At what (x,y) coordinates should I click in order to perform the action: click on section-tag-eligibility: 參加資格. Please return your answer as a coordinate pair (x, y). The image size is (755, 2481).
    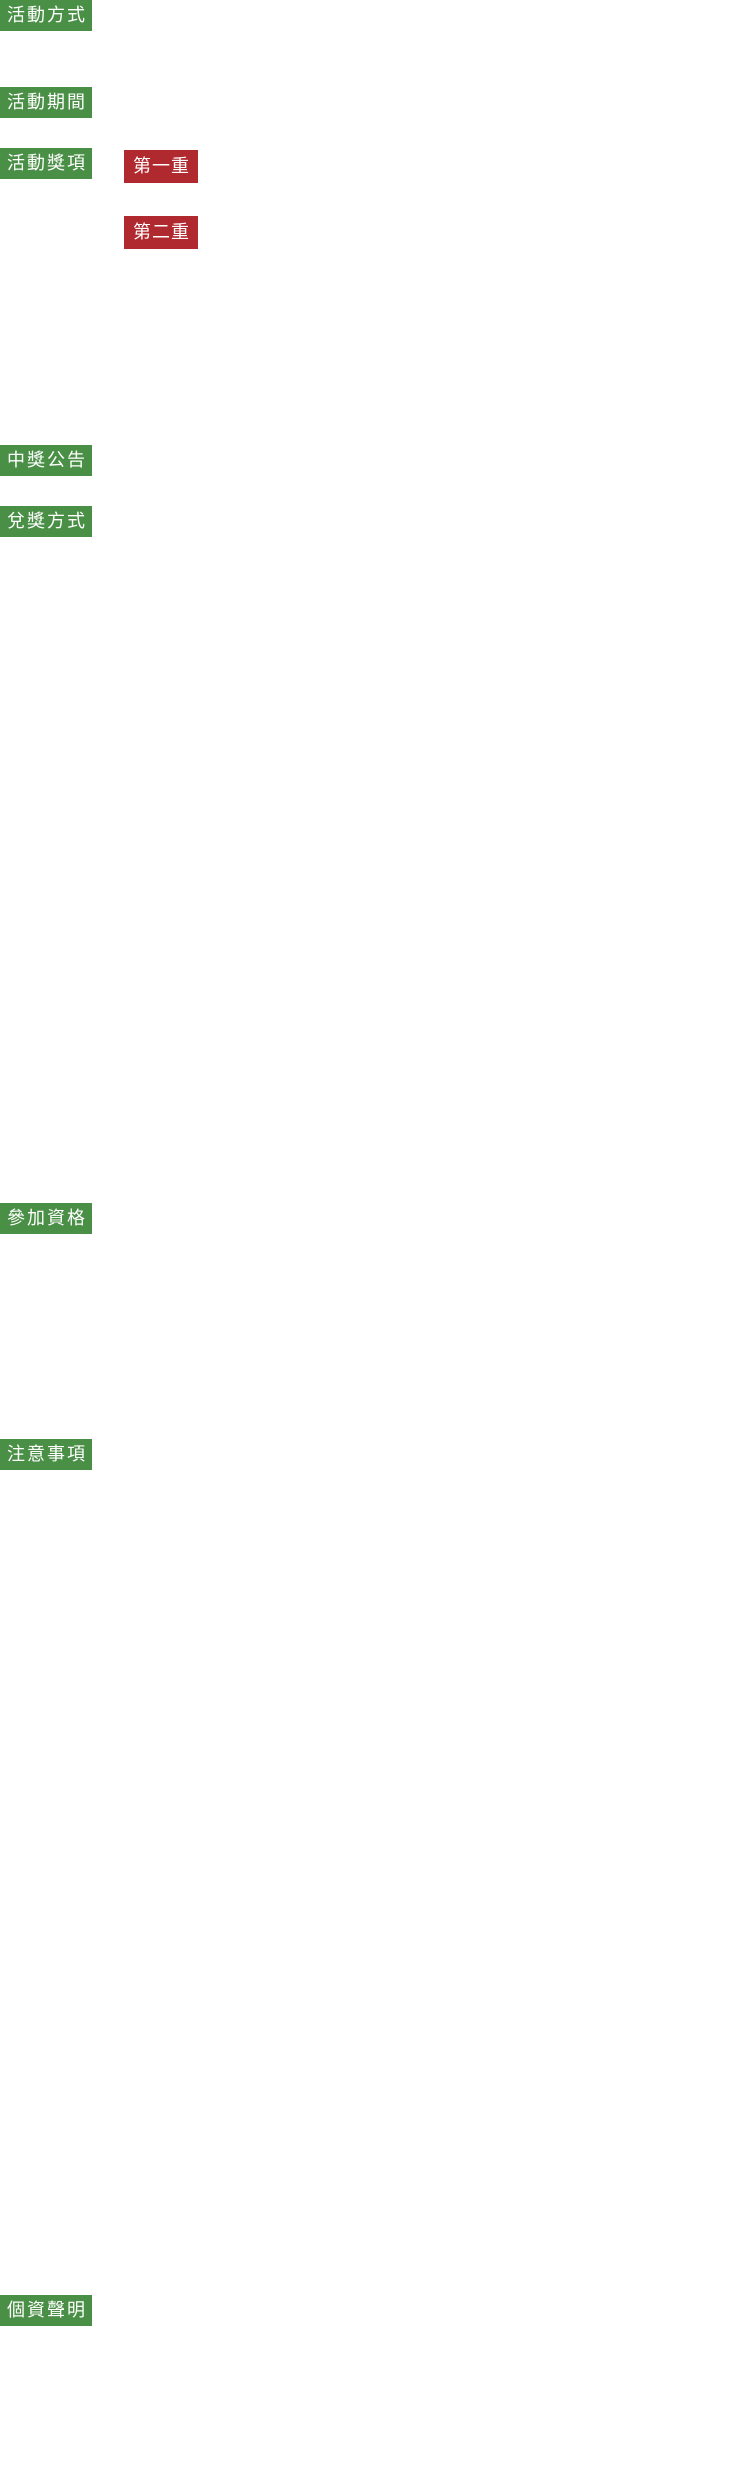
    Looking at the image, I should click on (46, 1218).